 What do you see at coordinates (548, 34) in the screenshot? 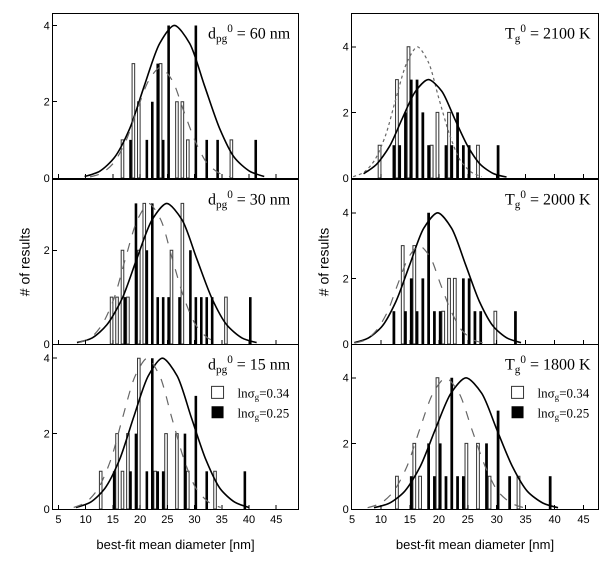
I see `annotation: T$_{g}$$^{0}$ = 2100 K` at bounding box center [548, 34].